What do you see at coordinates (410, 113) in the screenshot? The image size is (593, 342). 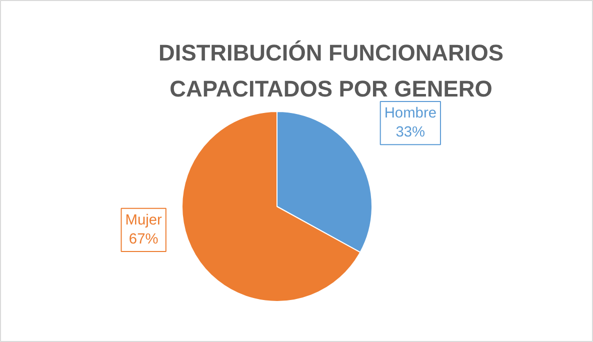 I see `slice-label: Hombre` at bounding box center [410, 113].